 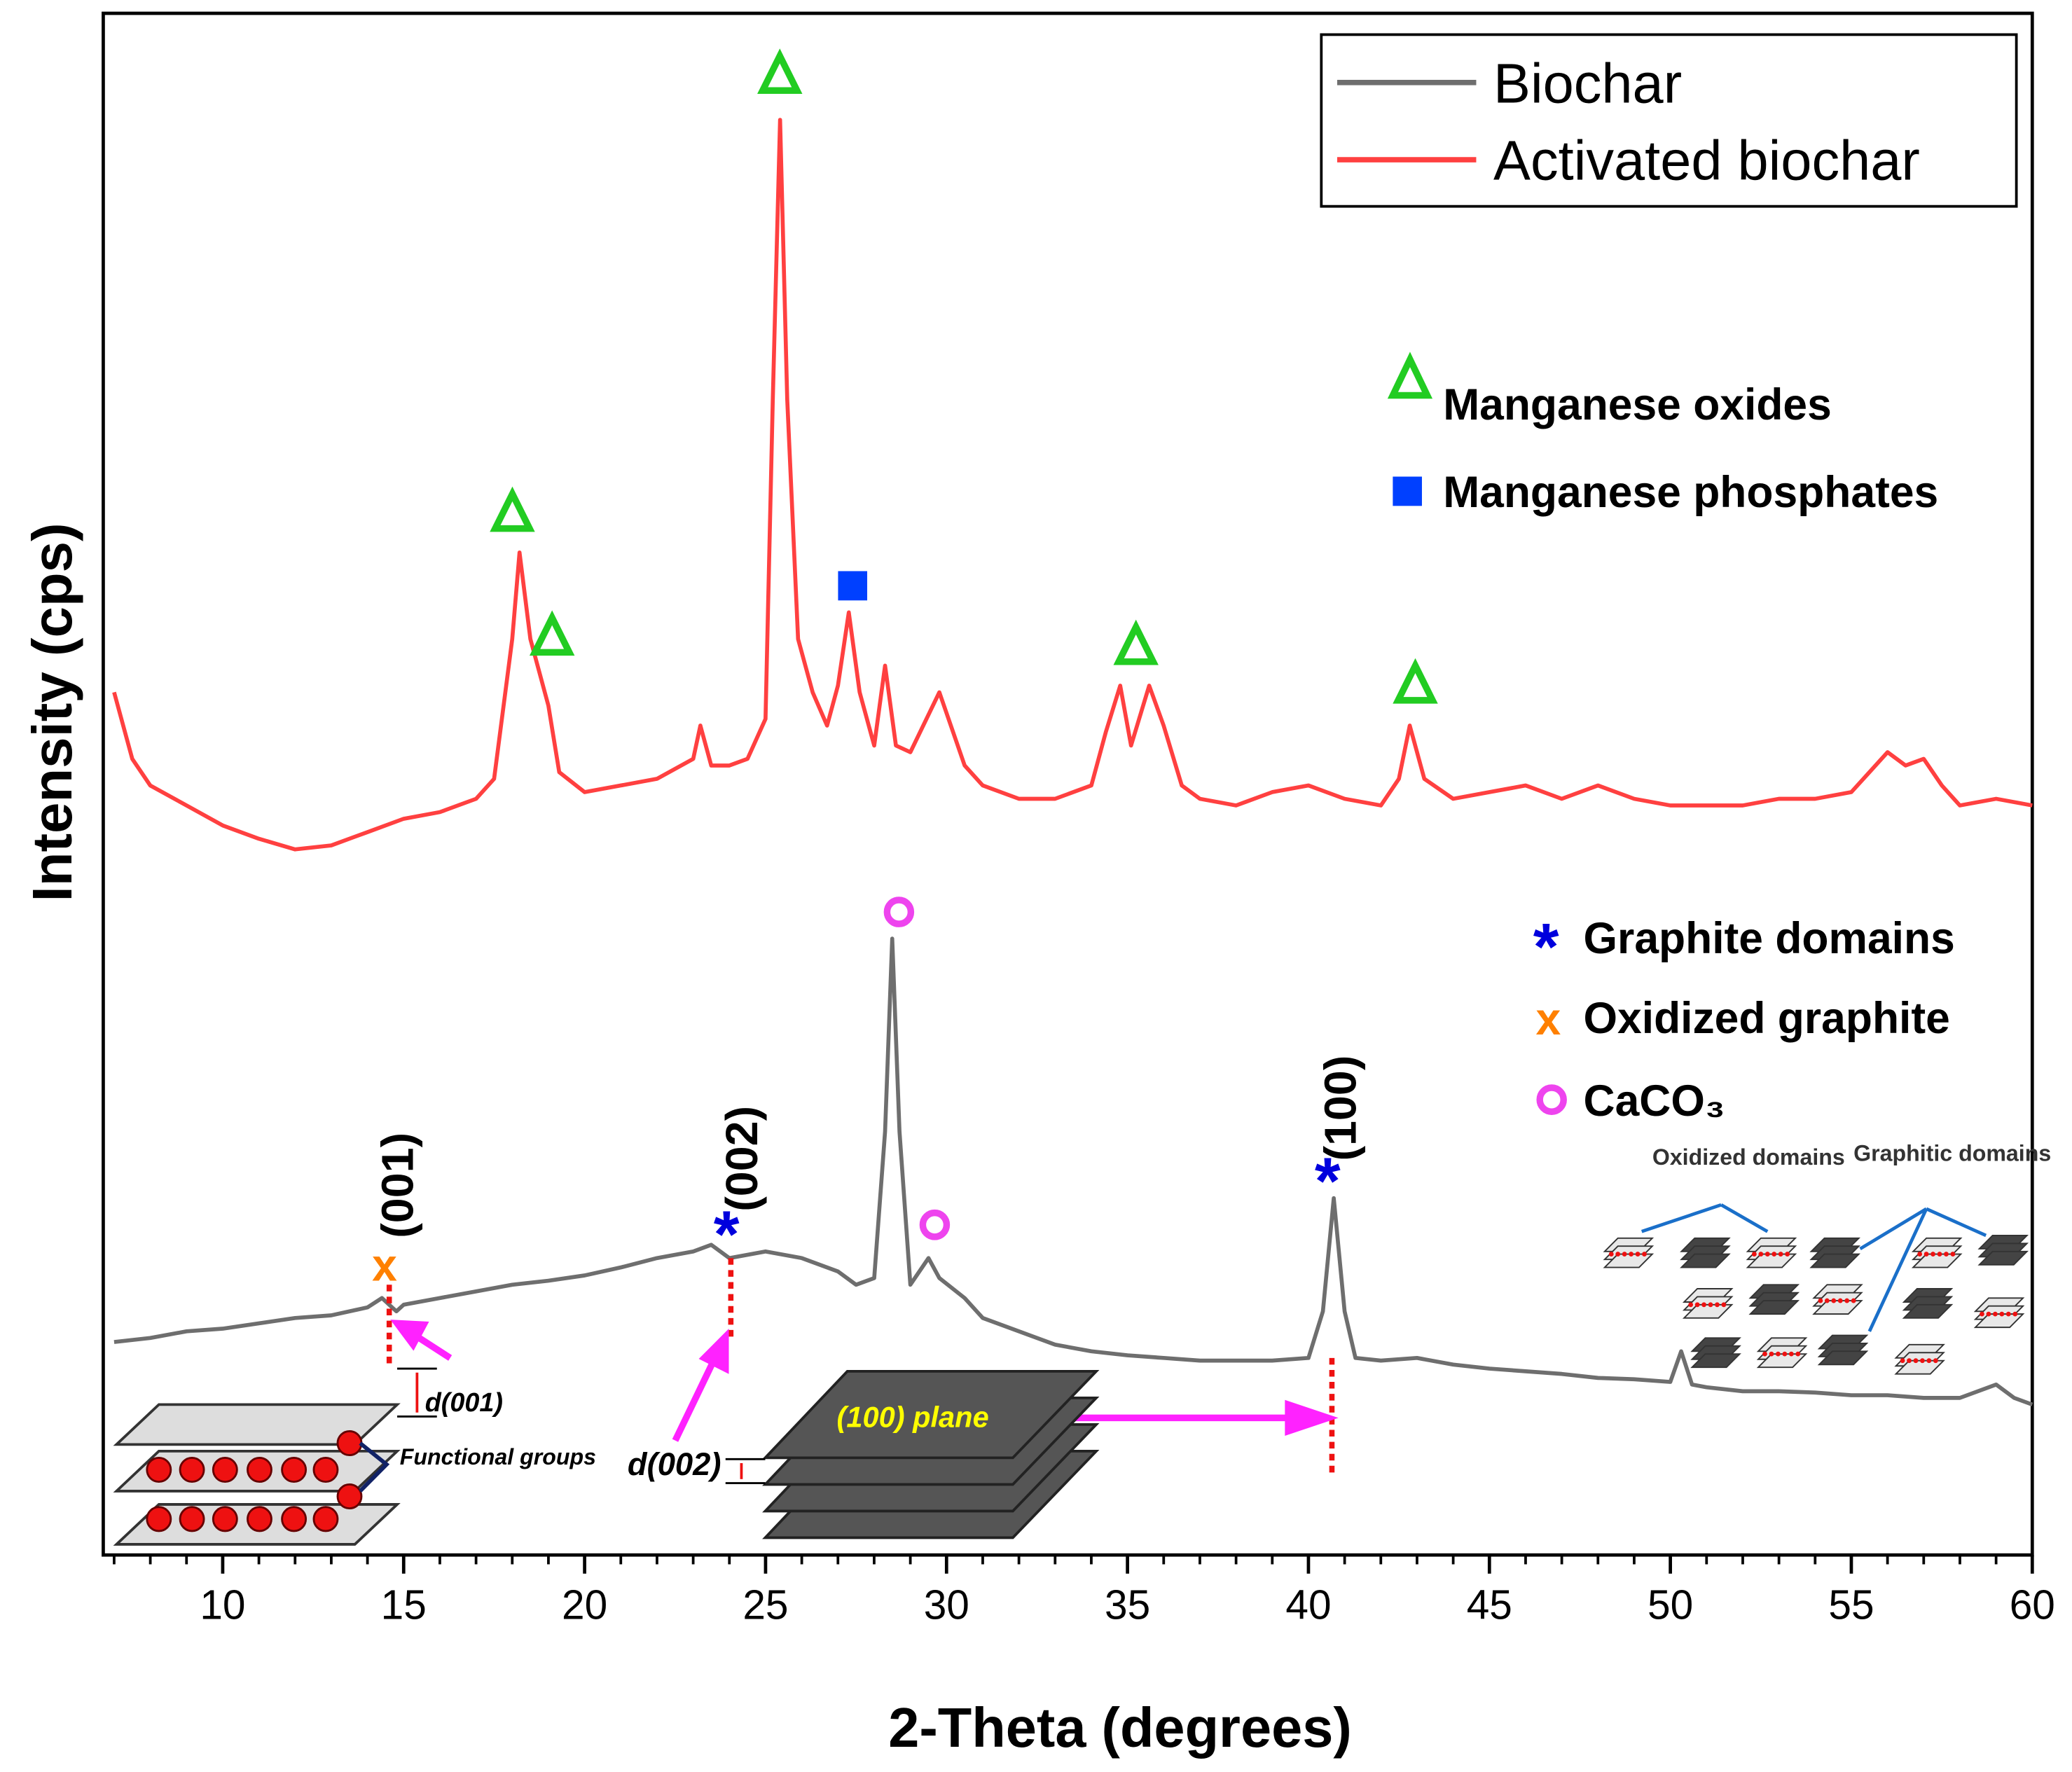 I want to click on x-axis-label: 2-Theta (degrees), so click(x=1120, y=1727).